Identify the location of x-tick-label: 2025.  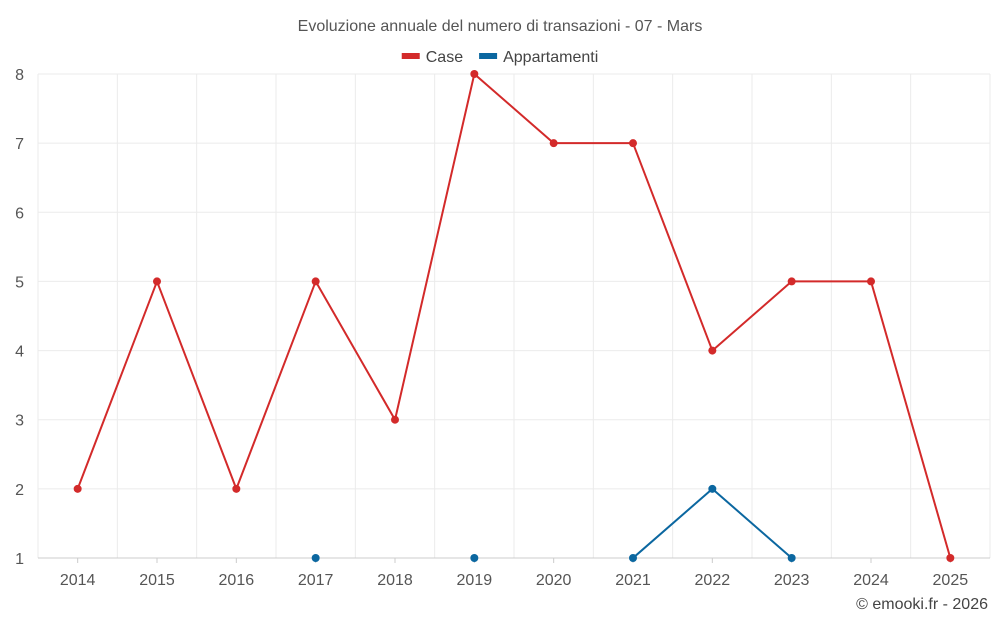
(951, 580).